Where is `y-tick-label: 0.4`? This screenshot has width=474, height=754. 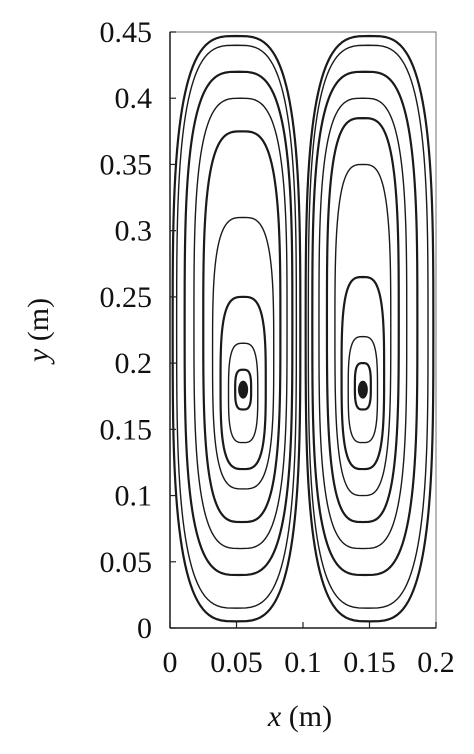 y-tick-label: 0.4 is located at coordinates (134, 98).